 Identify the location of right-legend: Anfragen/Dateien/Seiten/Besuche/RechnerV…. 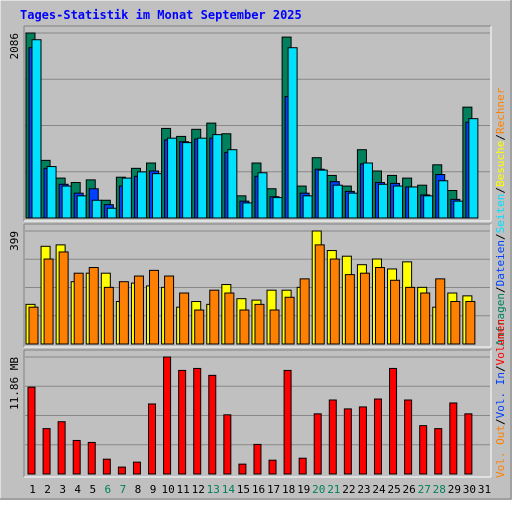
(500, 282).